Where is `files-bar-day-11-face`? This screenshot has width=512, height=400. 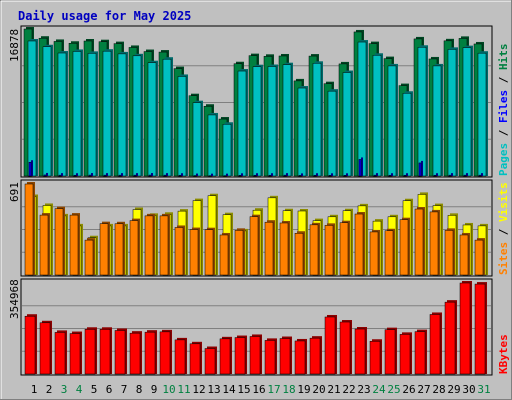
files-bar-day-11-face is located at coordinates (180, 175).